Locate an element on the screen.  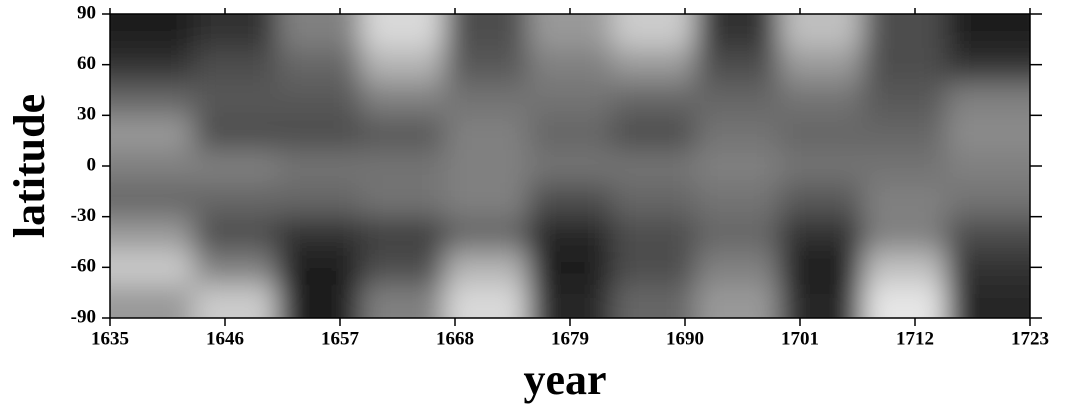
y-tick-label: 0 is located at coordinates (92, 164).